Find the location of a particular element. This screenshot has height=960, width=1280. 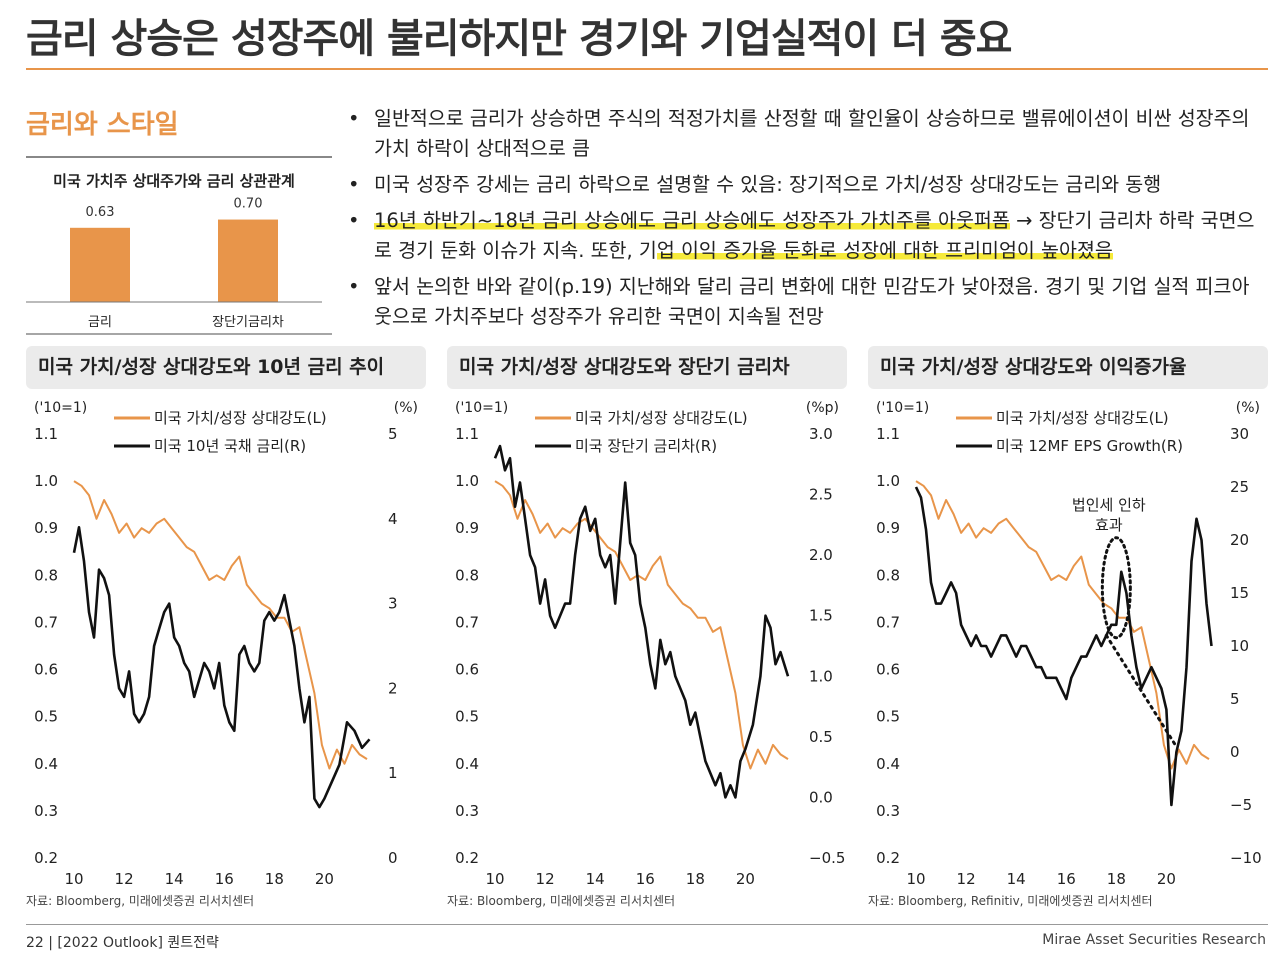

right-tick-label: 1.5 is located at coordinates (821, 616).